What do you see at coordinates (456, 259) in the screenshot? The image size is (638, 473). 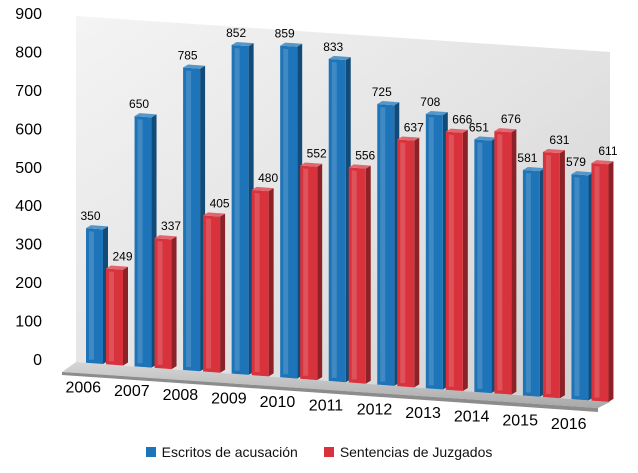 I see `bar-sentencias-2013` at bounding box center [456, 259].